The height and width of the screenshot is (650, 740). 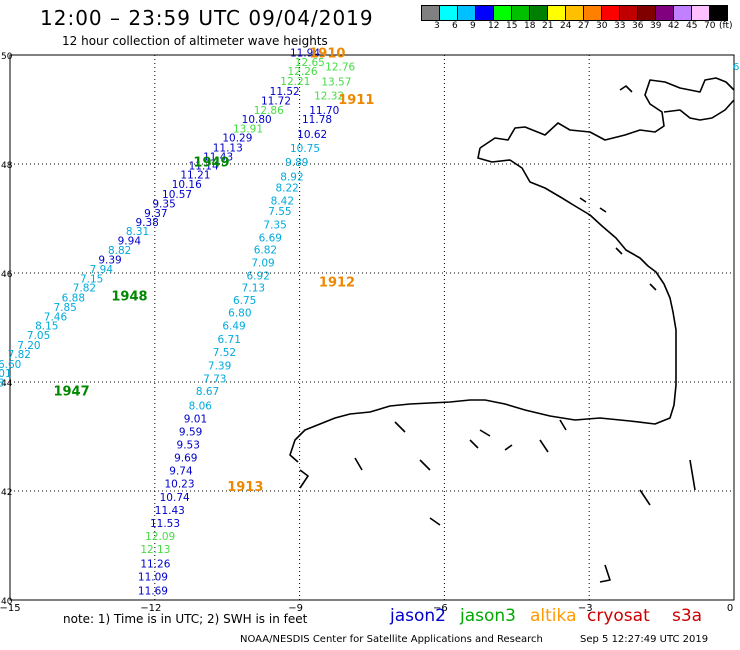 What do you see at coordinates (687, 616) in the screenshot?
I see `mission-s3a: s3a` at bounding box center [687, 616].